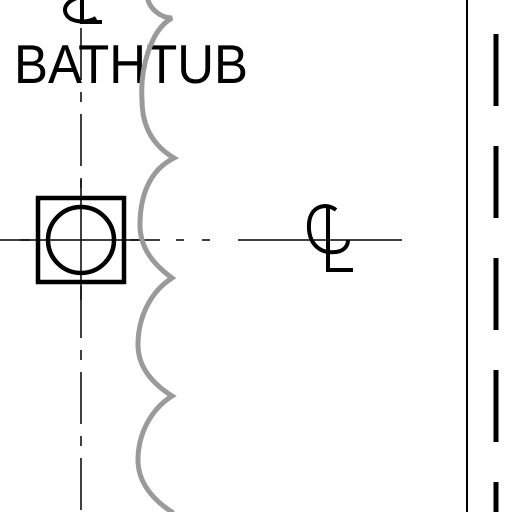 Image resolution: width=512 pixels, height=512 pixels. What do you see at coordinates (329, 238) in the screenshot?
I see `centerline-symbol` at bounding box center [329, 238].